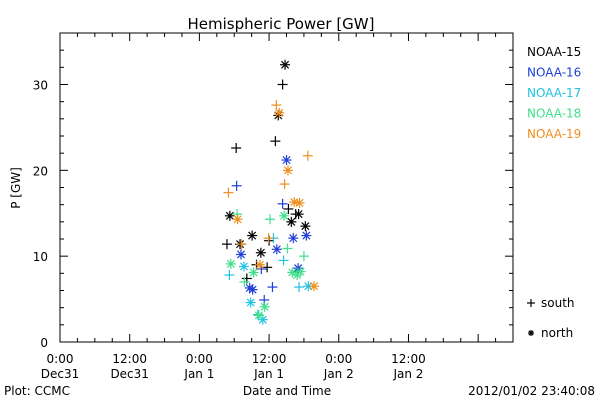 This screenshot has width=600, height=400. I want to click on legend-marker-south, so click(531, 303).